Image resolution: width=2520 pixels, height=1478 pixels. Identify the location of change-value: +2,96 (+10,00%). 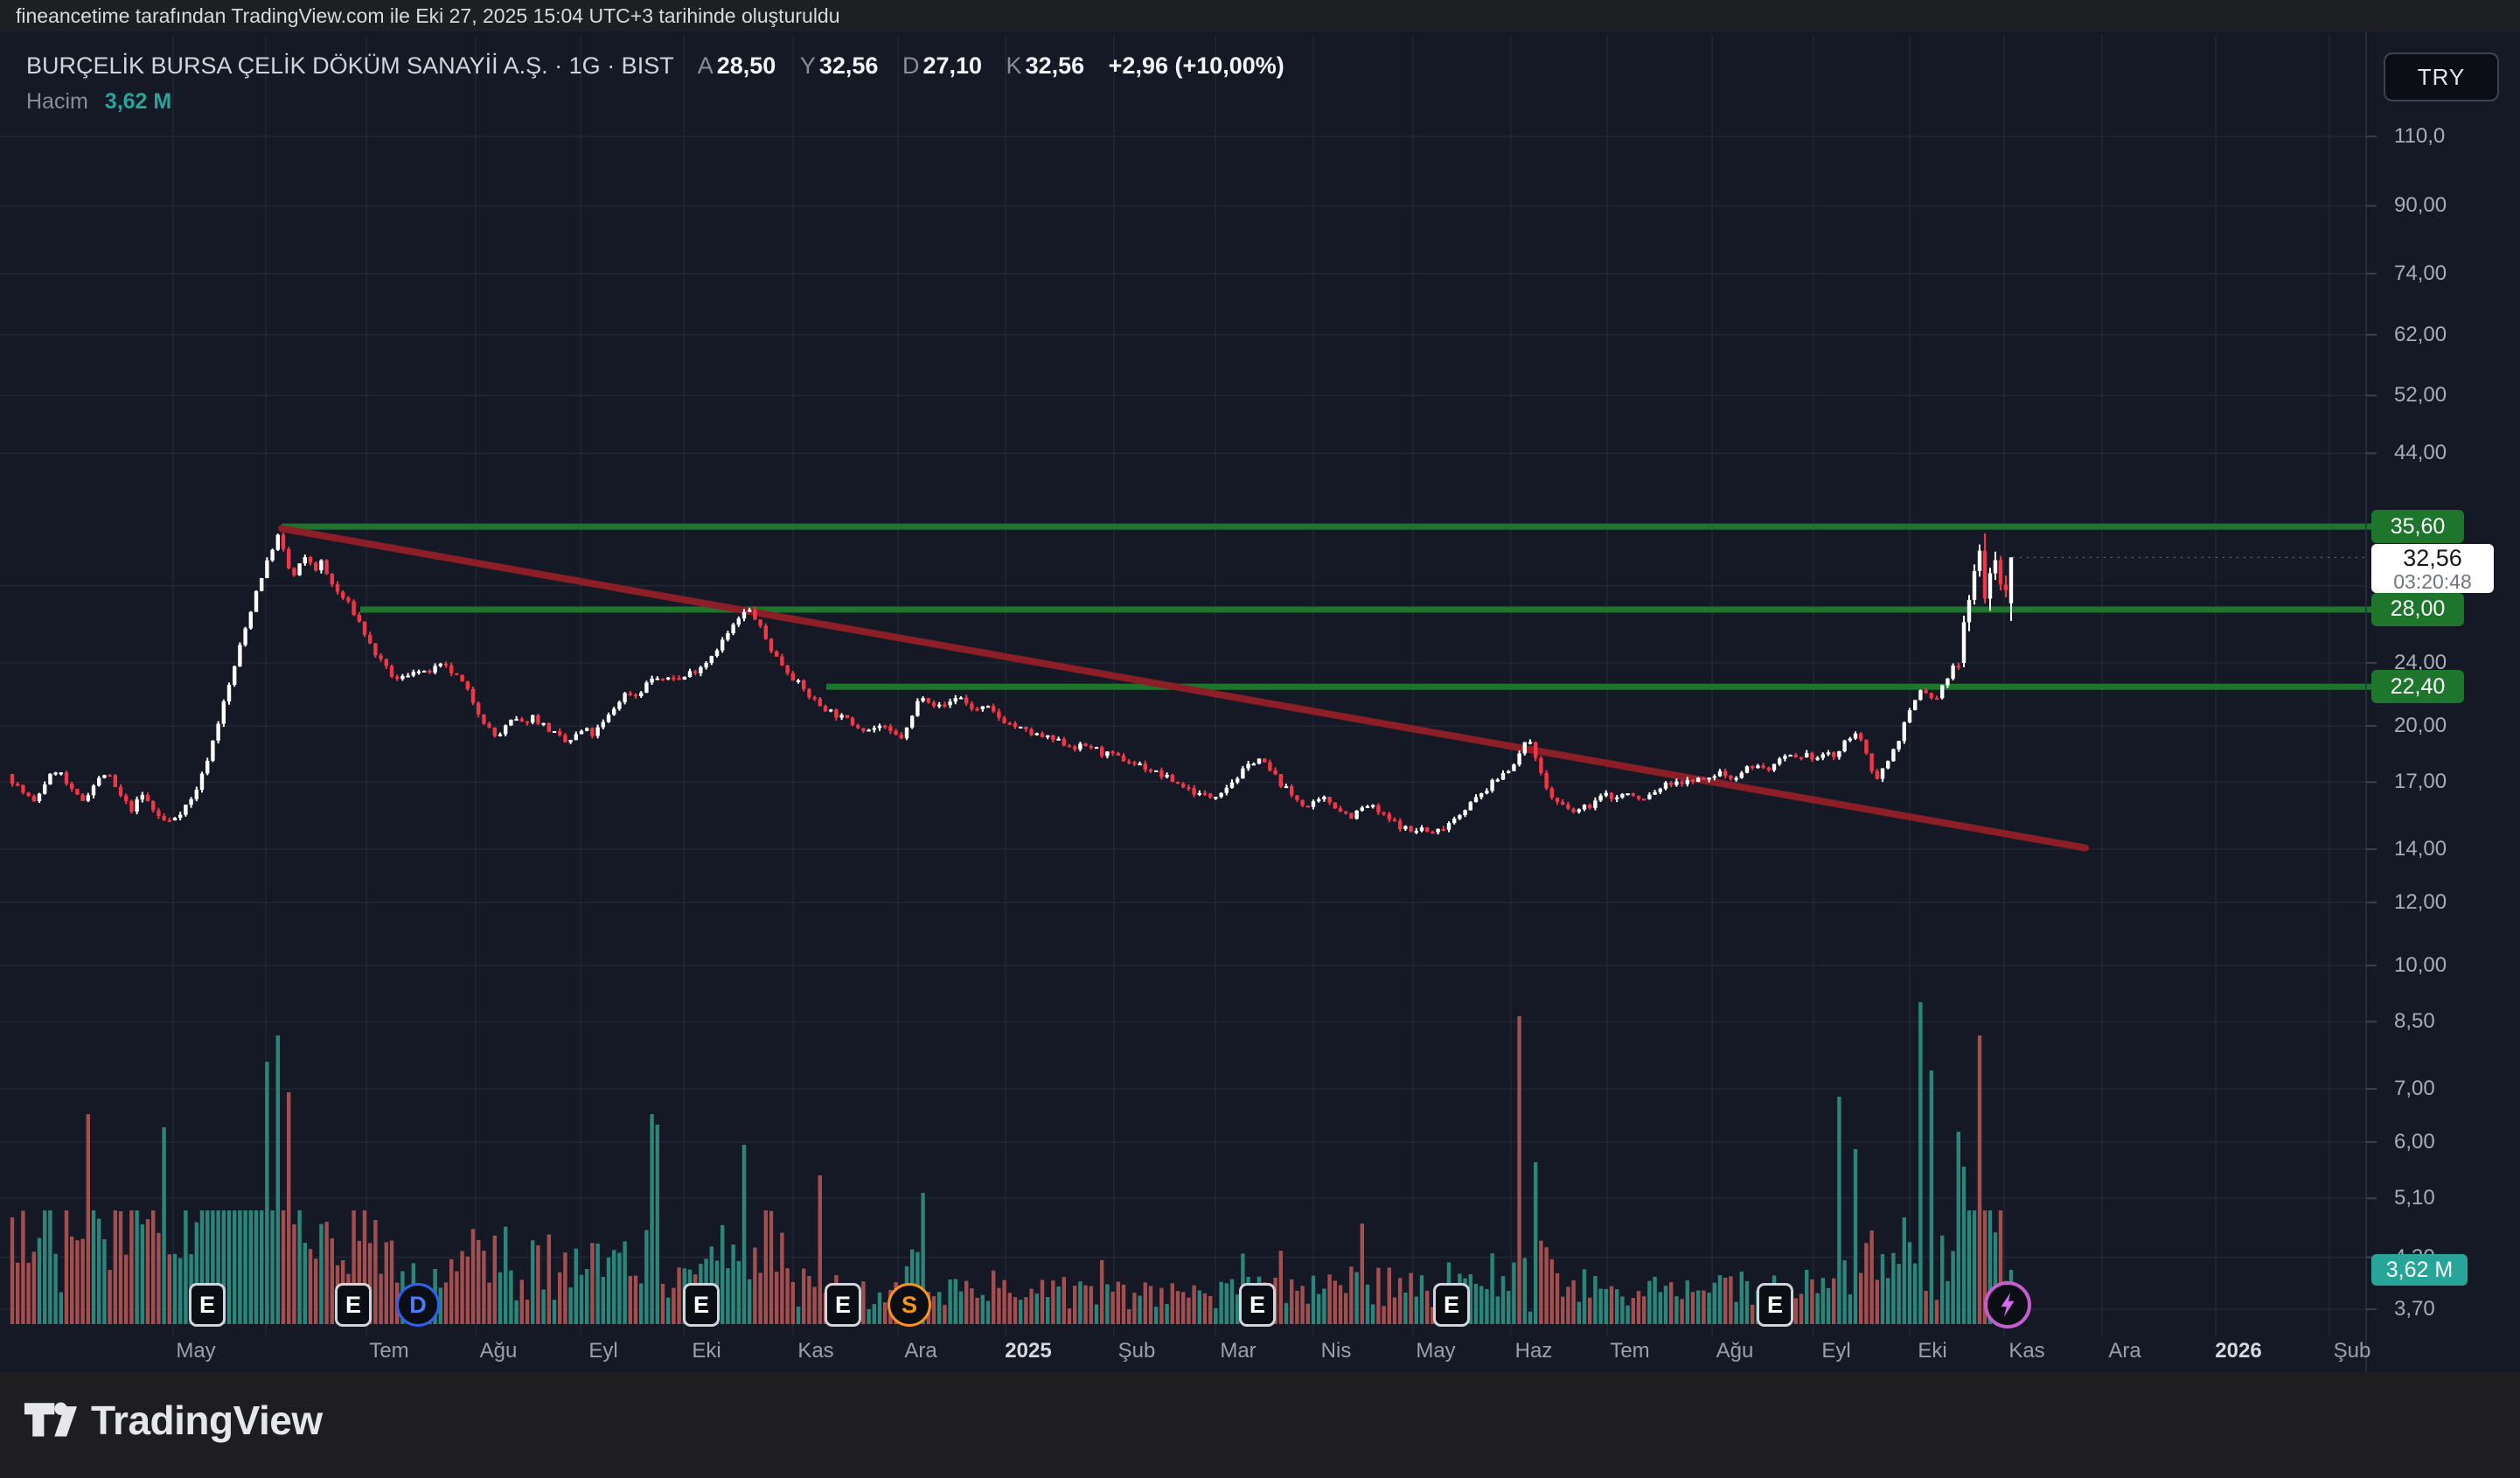
(1196, 65).